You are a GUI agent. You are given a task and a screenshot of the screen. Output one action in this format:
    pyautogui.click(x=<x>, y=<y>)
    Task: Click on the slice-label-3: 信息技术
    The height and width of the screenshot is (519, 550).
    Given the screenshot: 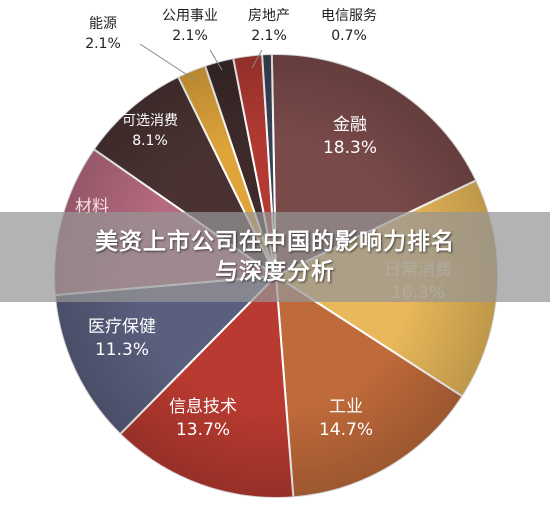 What is the action you would take?
    pyautogui.click(x=203, y=407)
    